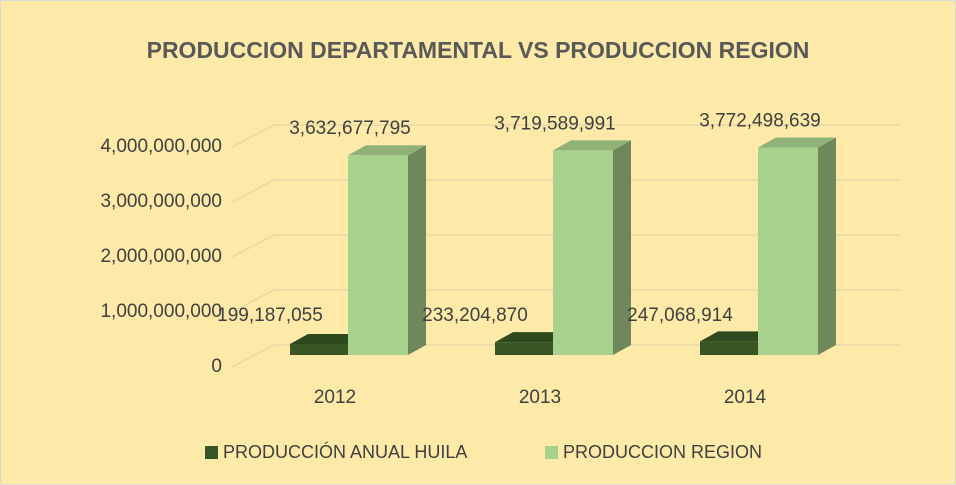 The height and width of the screenshot is (485, 956). I want to click on y-tick-label: 0, so click(216, 366).